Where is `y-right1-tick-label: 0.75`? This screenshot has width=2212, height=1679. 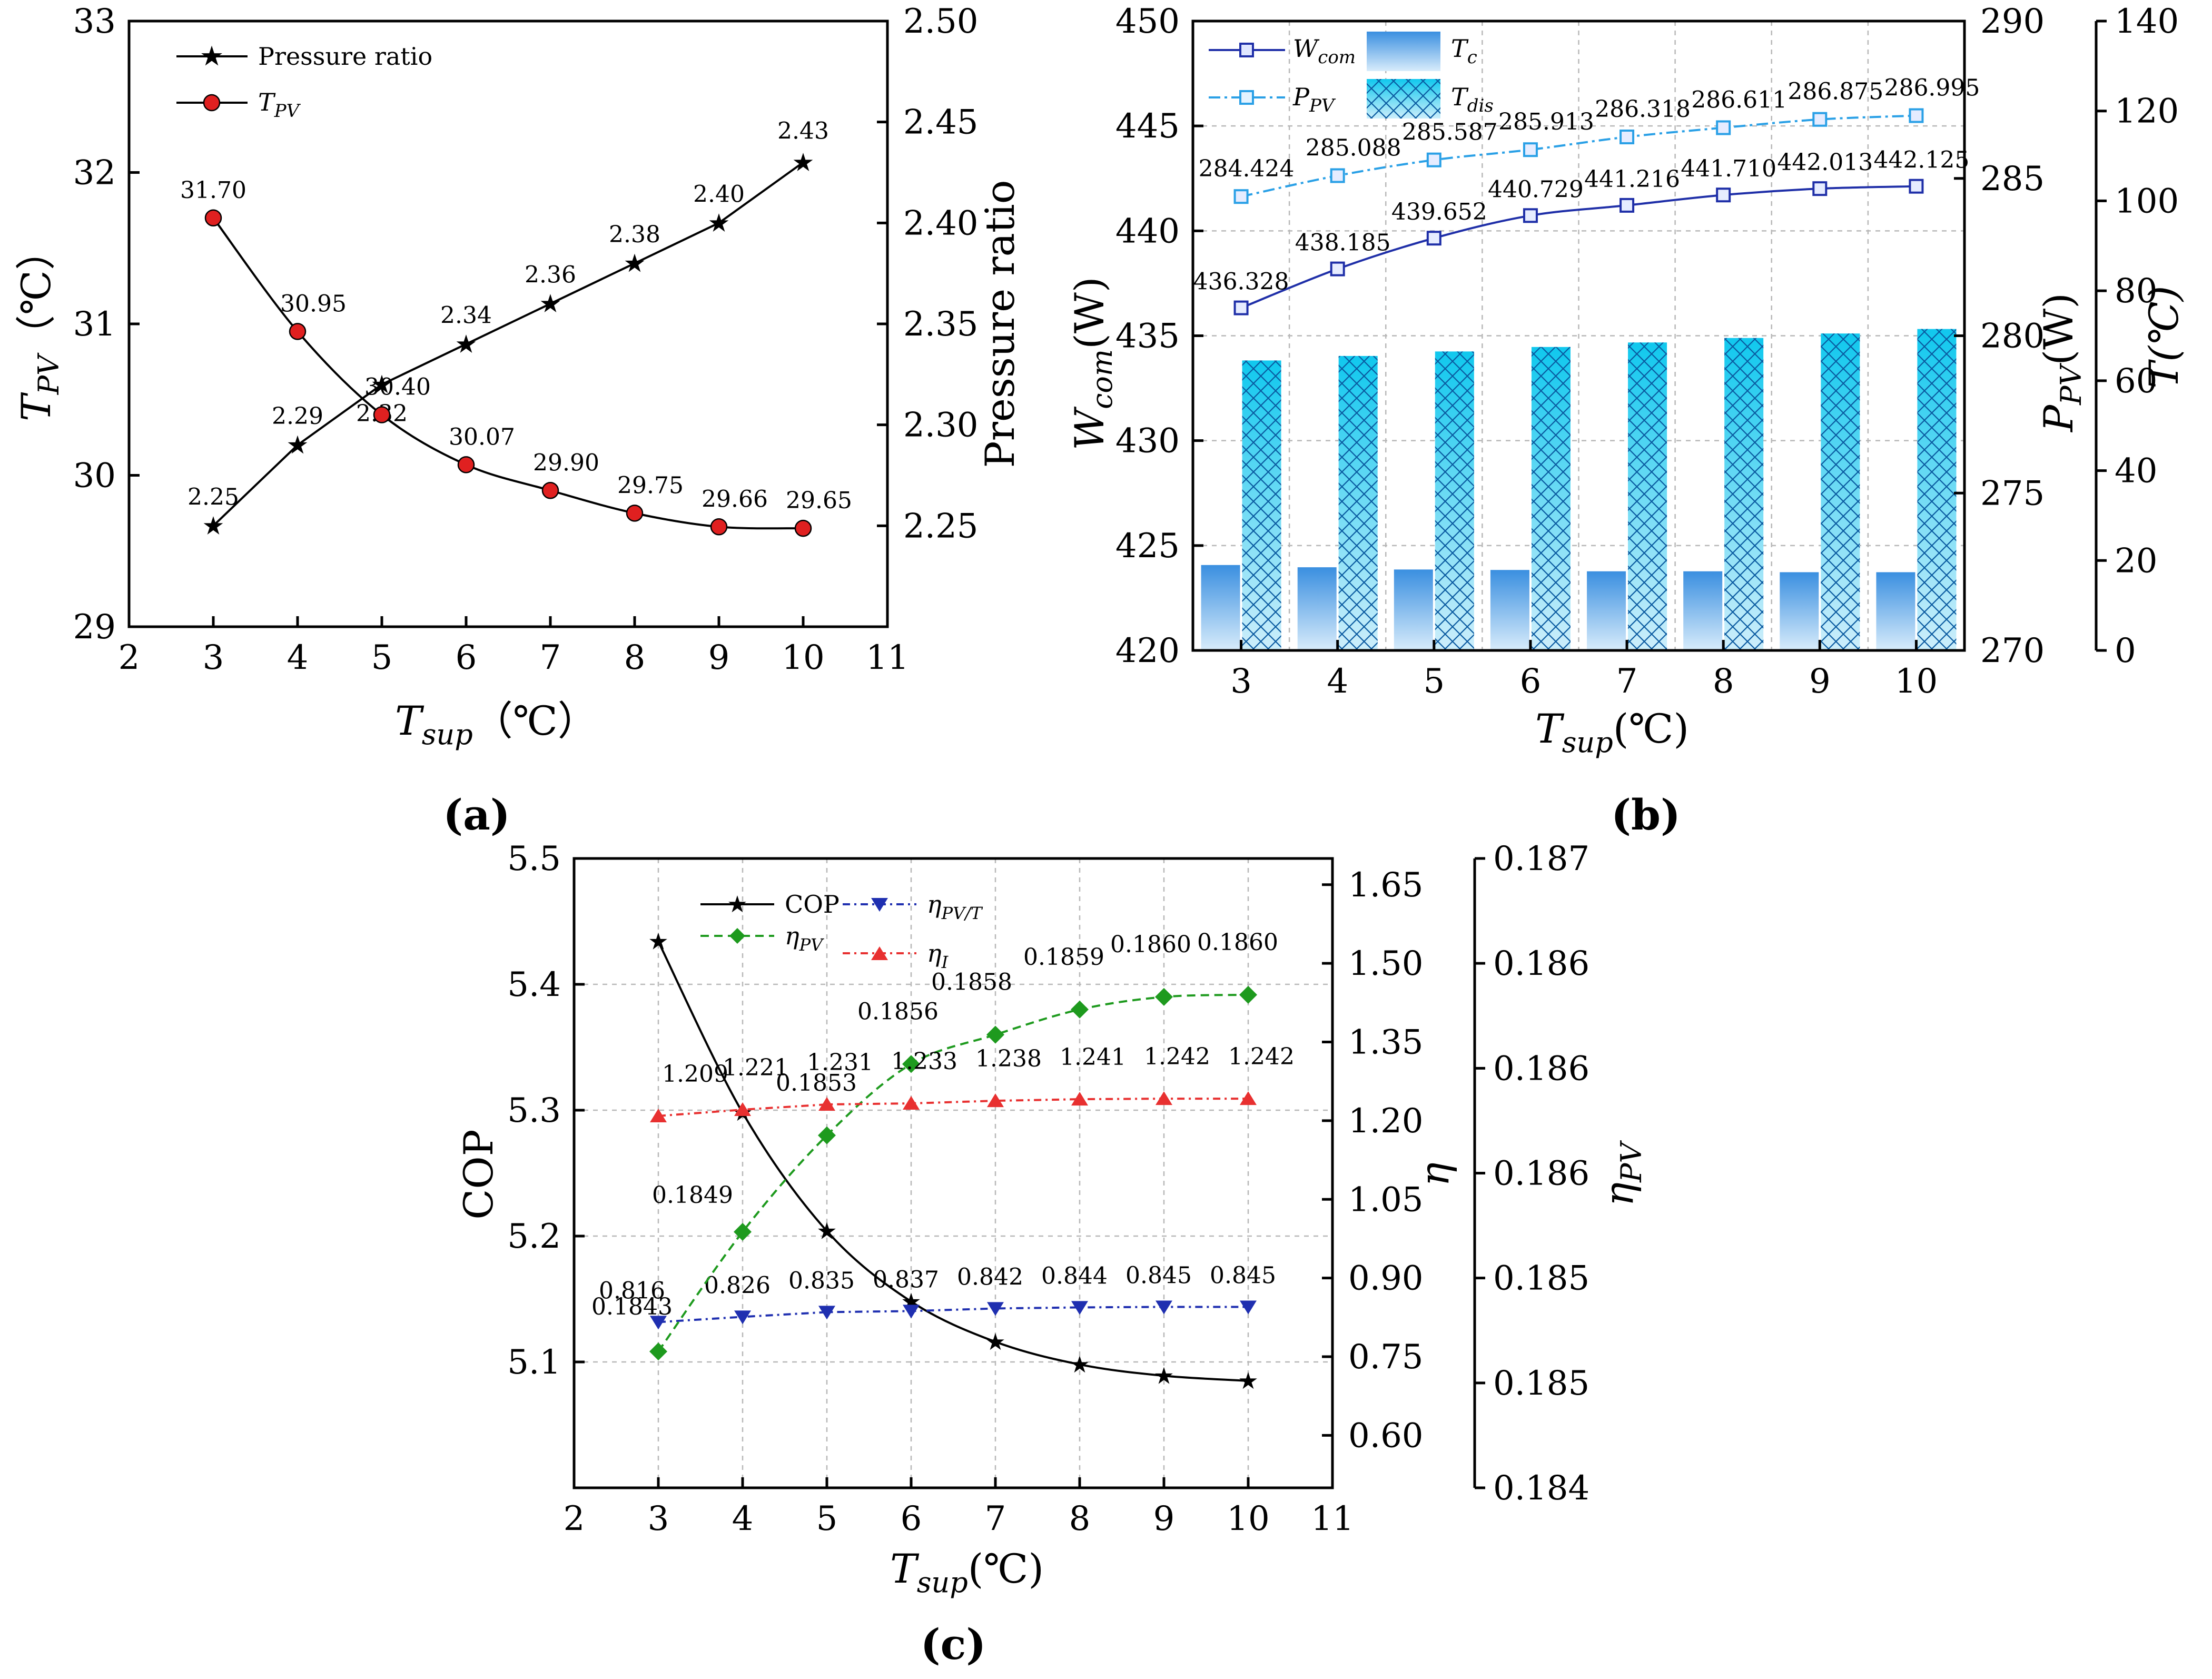
y-right1-tick-label: 0.75 is located at coordinates (1386, 1357).